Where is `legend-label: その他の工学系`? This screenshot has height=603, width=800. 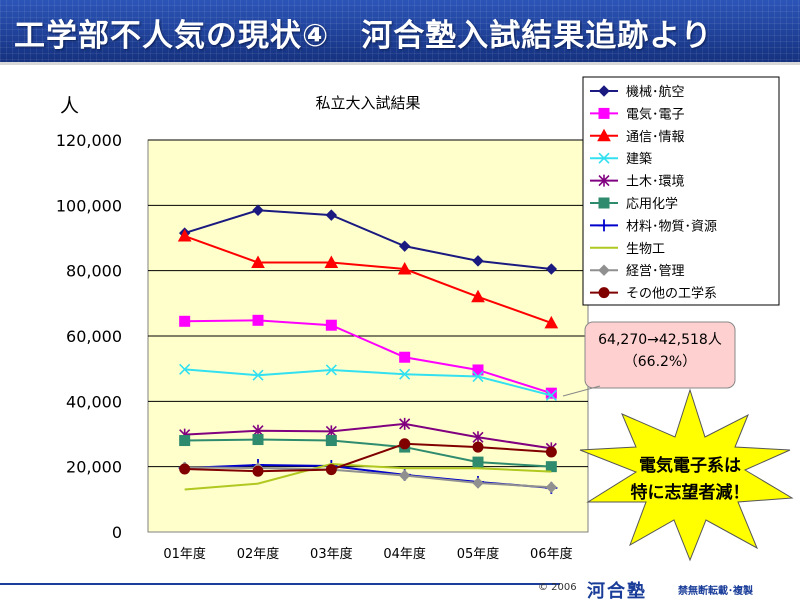
legend-label: その他の工学系 is located at coordinates (671, 294).